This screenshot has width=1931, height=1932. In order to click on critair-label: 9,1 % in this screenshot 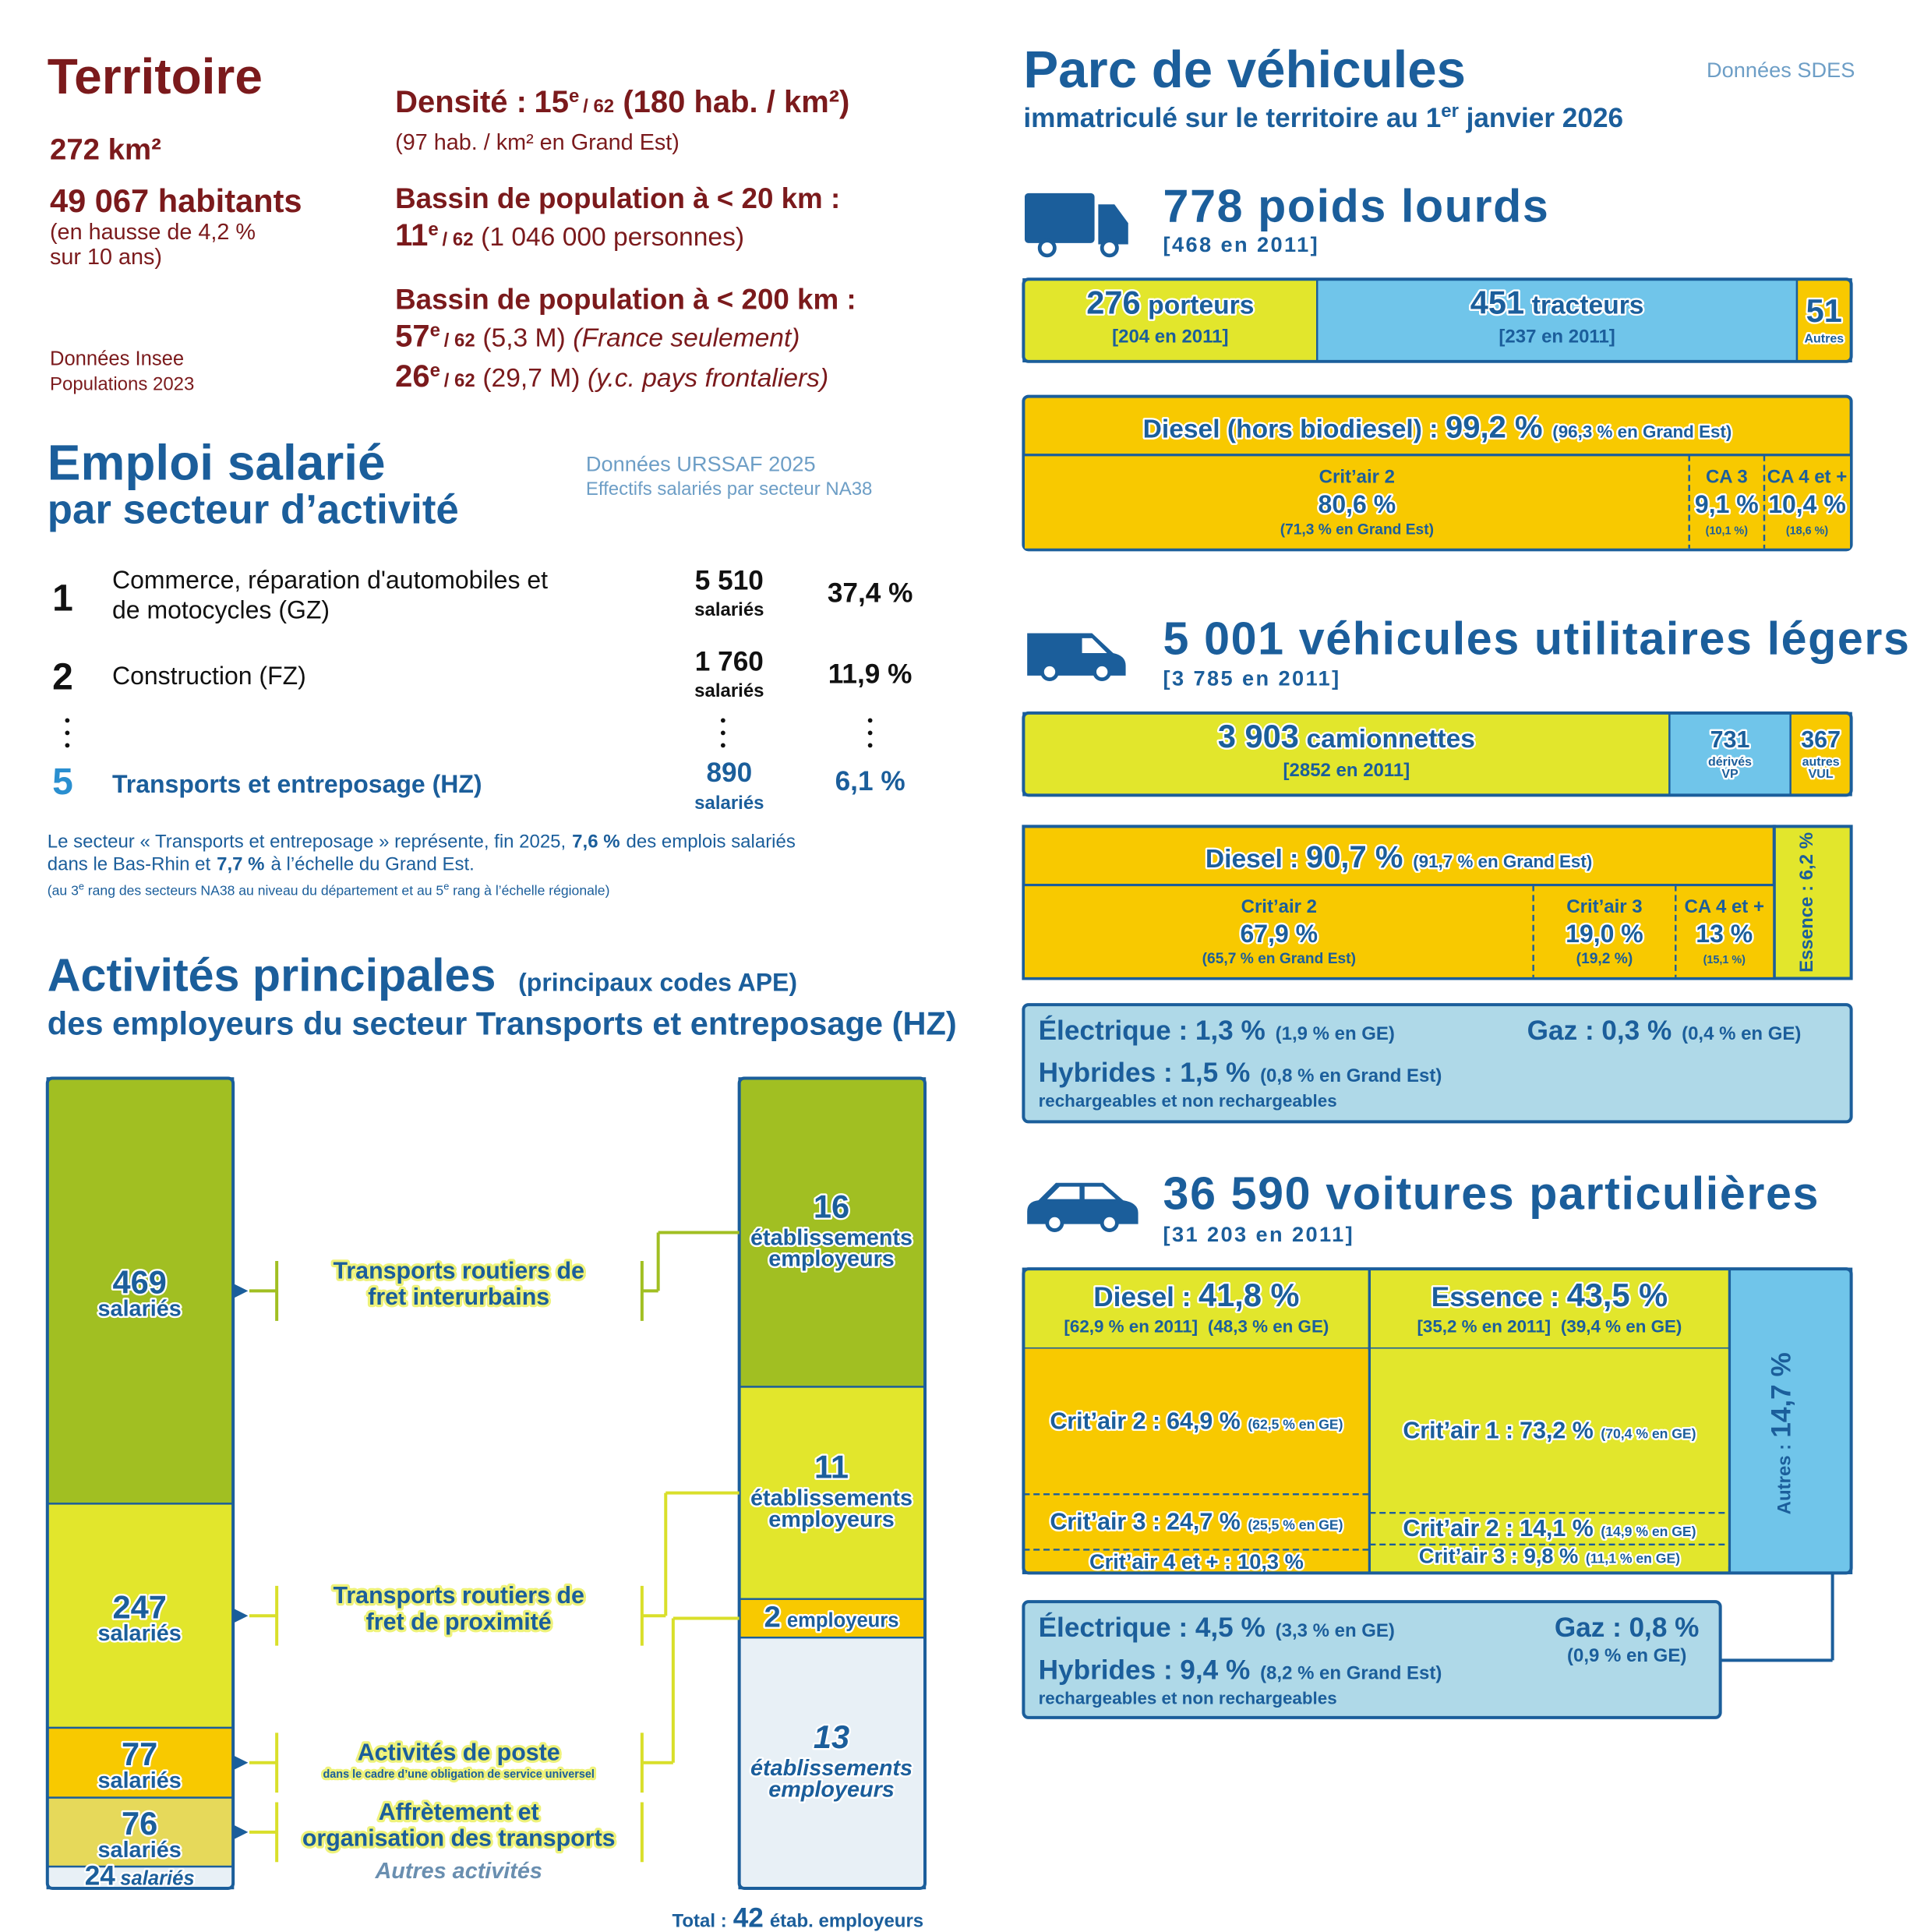, I will do `click(1727, 504)`.